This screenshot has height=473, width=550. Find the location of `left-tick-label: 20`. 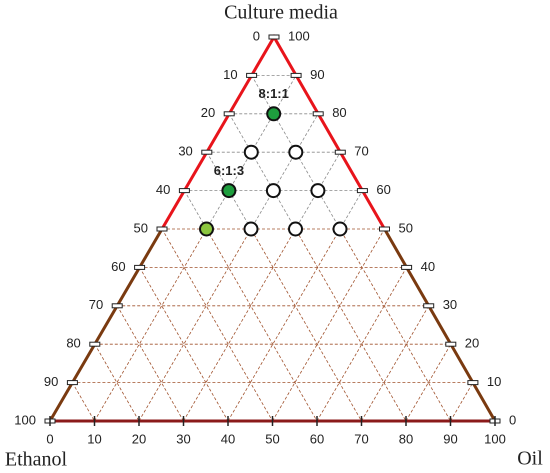

left-tick-label: 20 is located at coordinates (208, 112).